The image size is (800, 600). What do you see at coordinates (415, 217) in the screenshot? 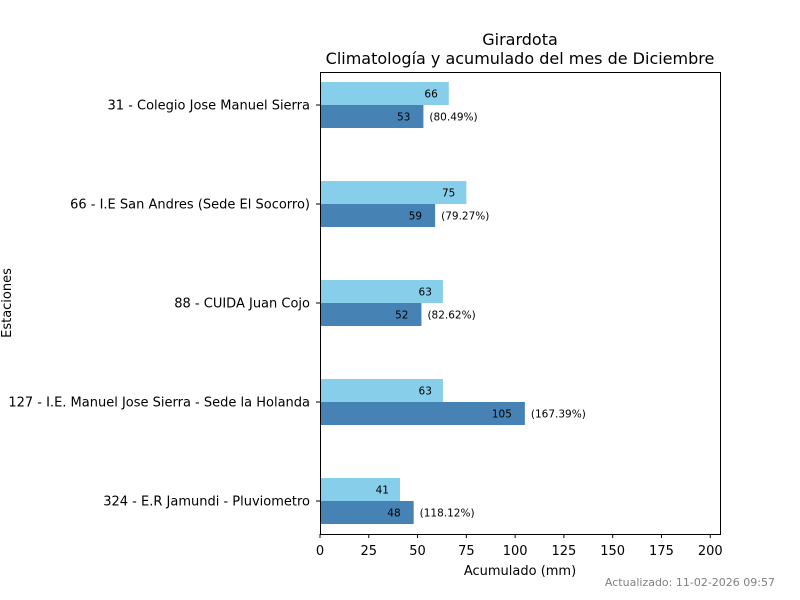
I see `bar-label-acumulado: 59` at bounding box center [415, 217].